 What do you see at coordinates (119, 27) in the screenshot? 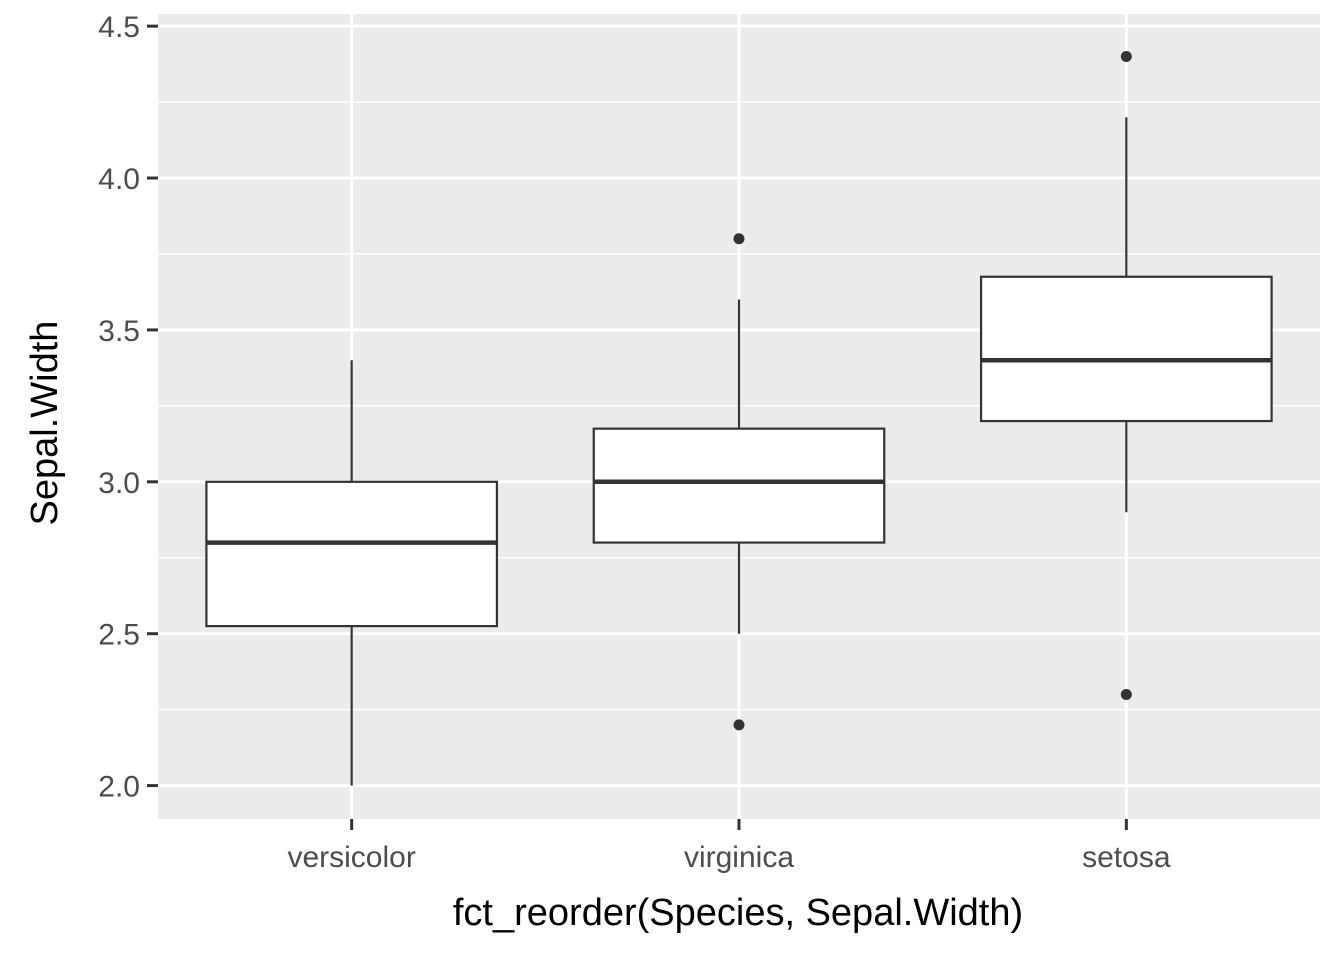
I see `y-tick-label: 4.5` at bounding box center [119, 27].